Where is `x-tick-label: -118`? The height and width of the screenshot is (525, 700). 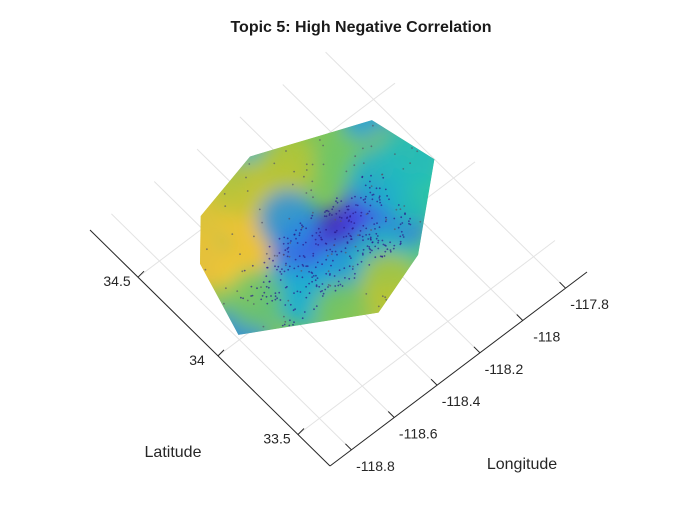 x-tick-label: -118 is located at coordinates (546, 337).